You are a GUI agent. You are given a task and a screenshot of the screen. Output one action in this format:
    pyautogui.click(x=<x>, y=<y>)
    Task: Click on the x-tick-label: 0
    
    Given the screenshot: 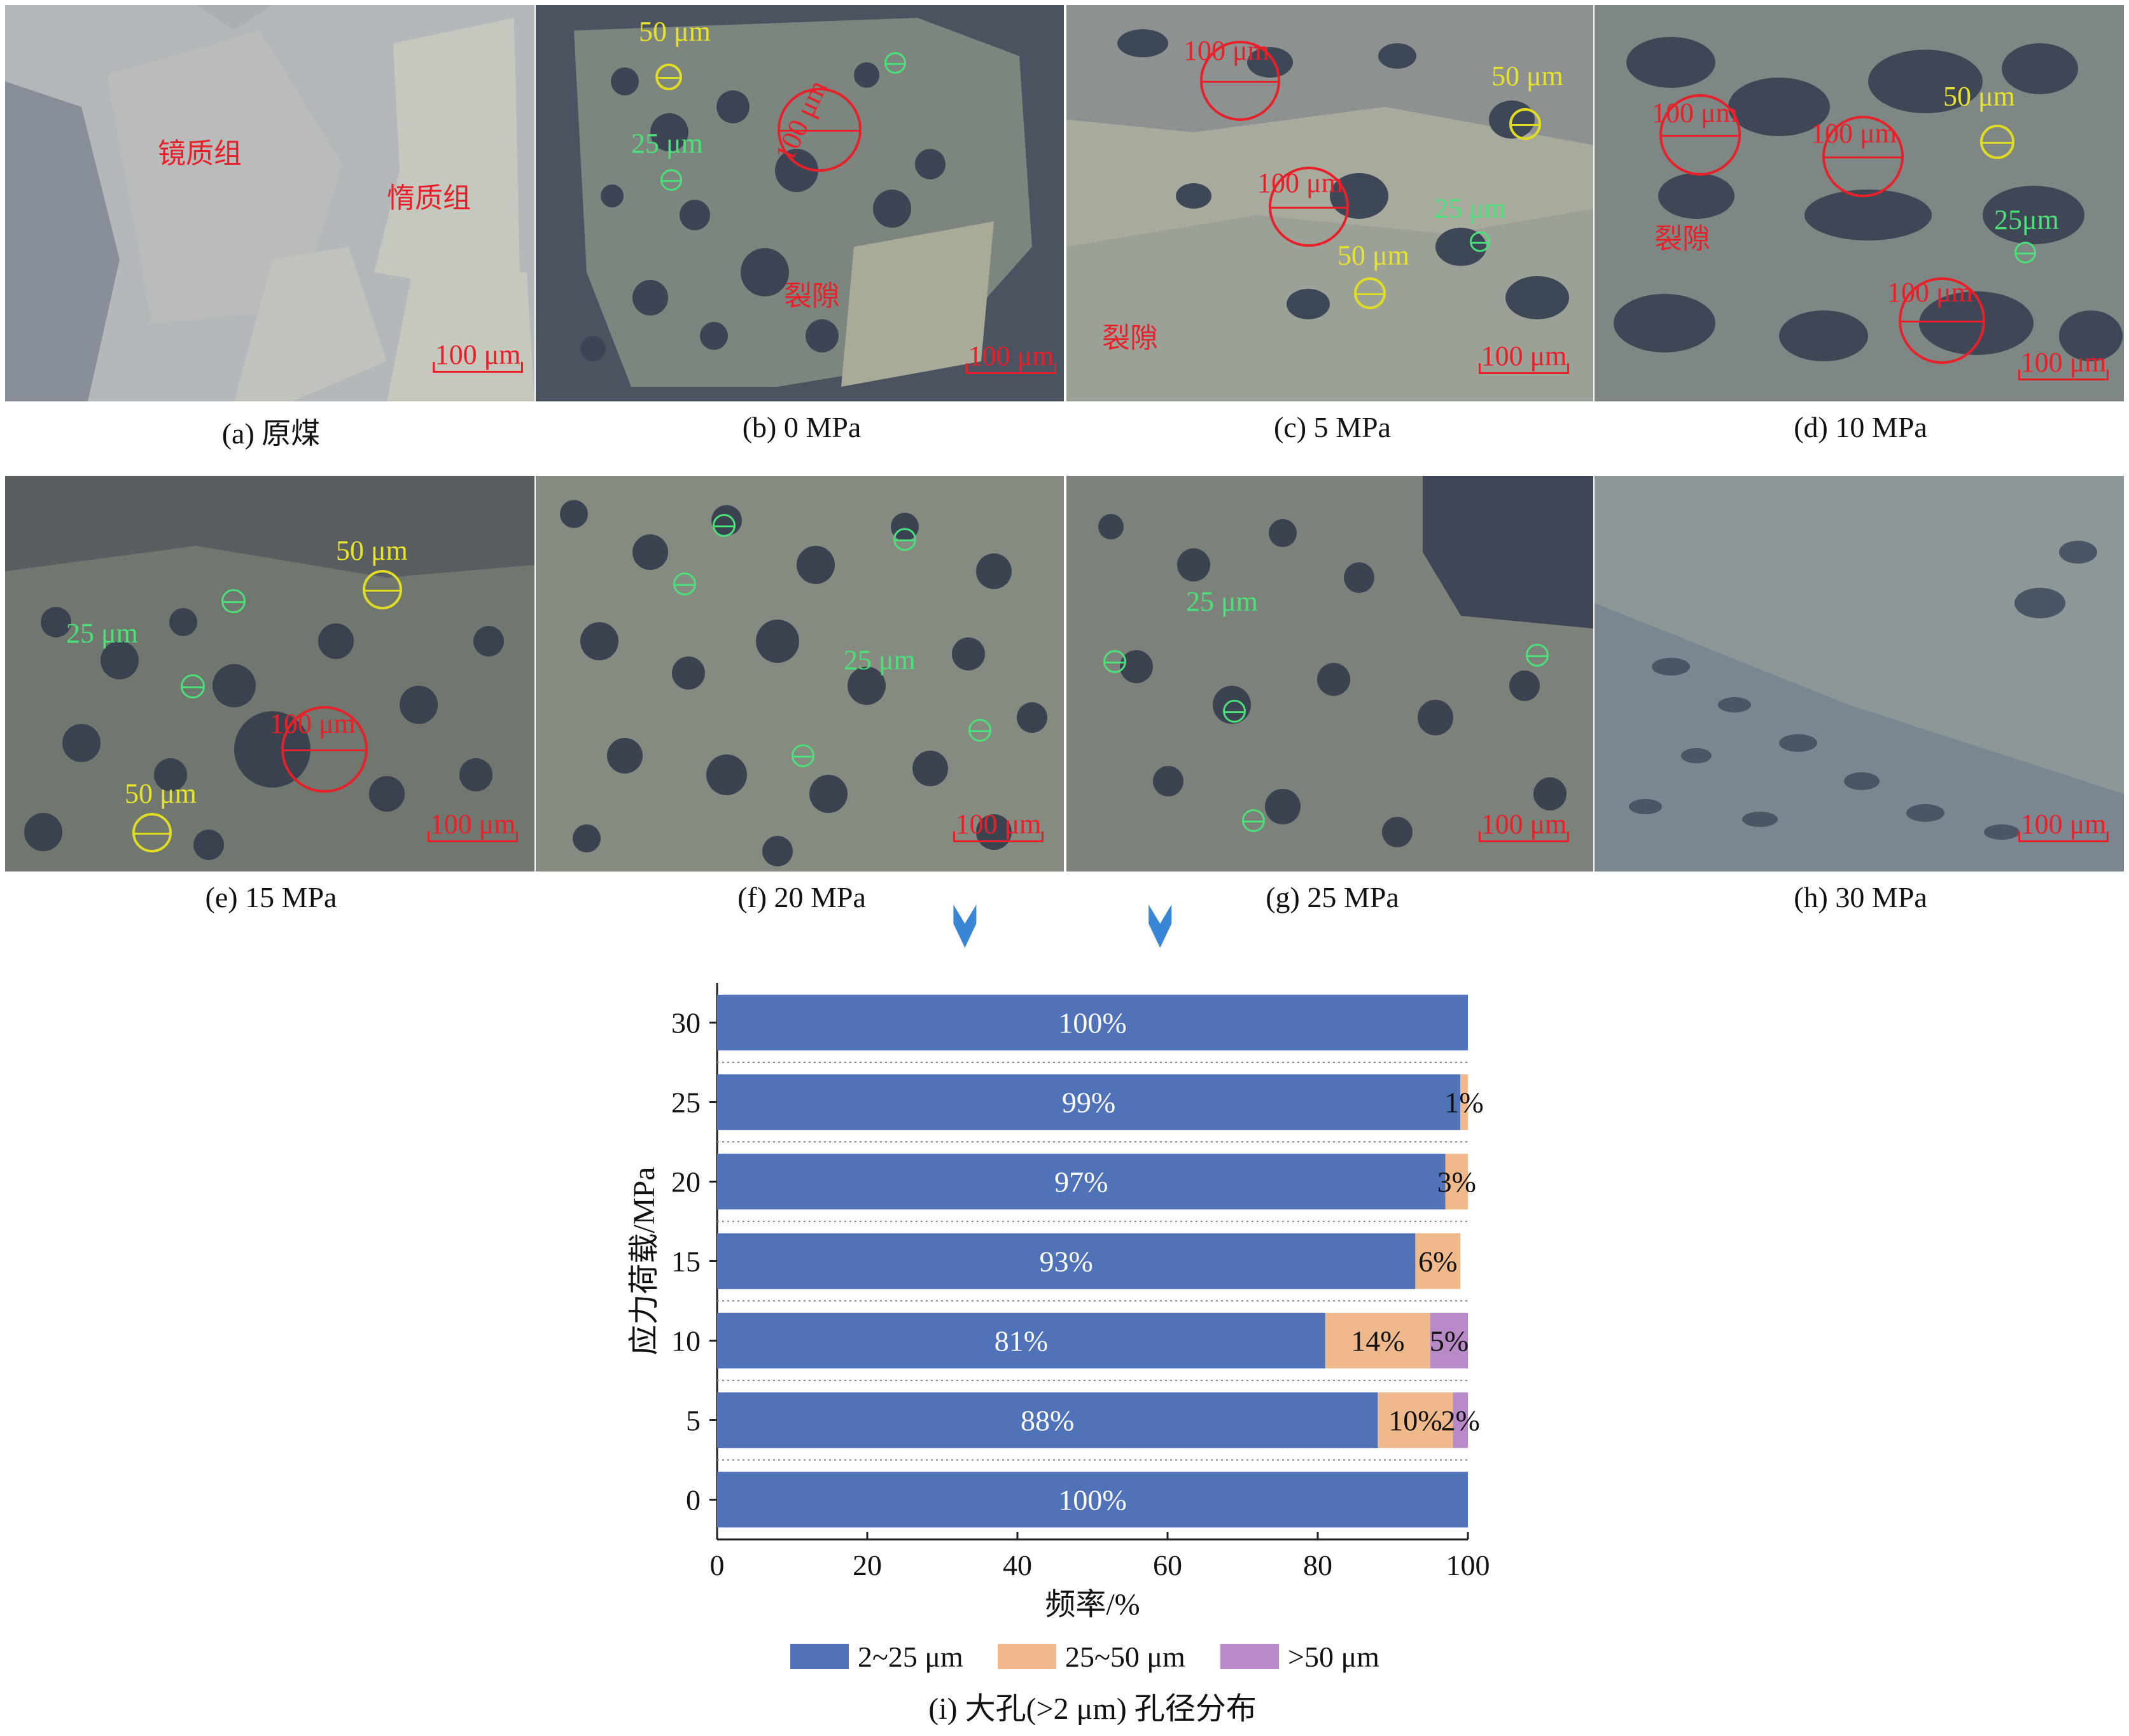 What is the action you would take?
    pyautogui.click(x=718, y=1565)
    